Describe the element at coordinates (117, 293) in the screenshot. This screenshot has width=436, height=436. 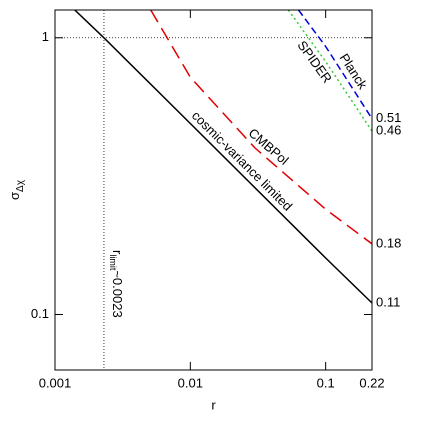
I see `v-reference-text: ~0.0023` at that location.